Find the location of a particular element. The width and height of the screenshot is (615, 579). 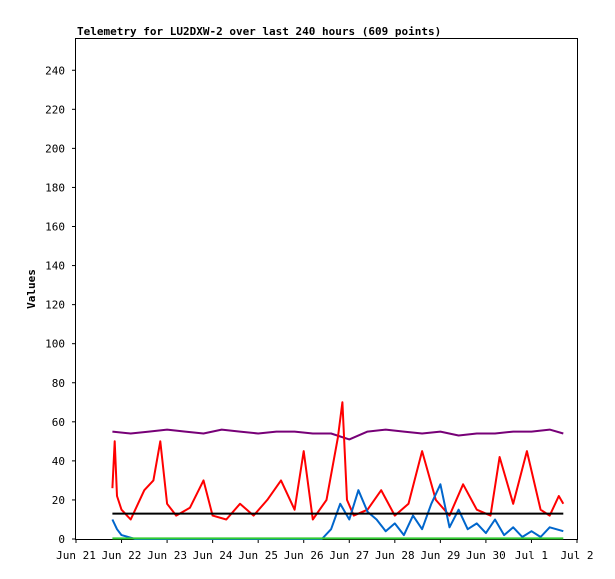

y-tick-label: 200 is located at coordinates (55, 148).